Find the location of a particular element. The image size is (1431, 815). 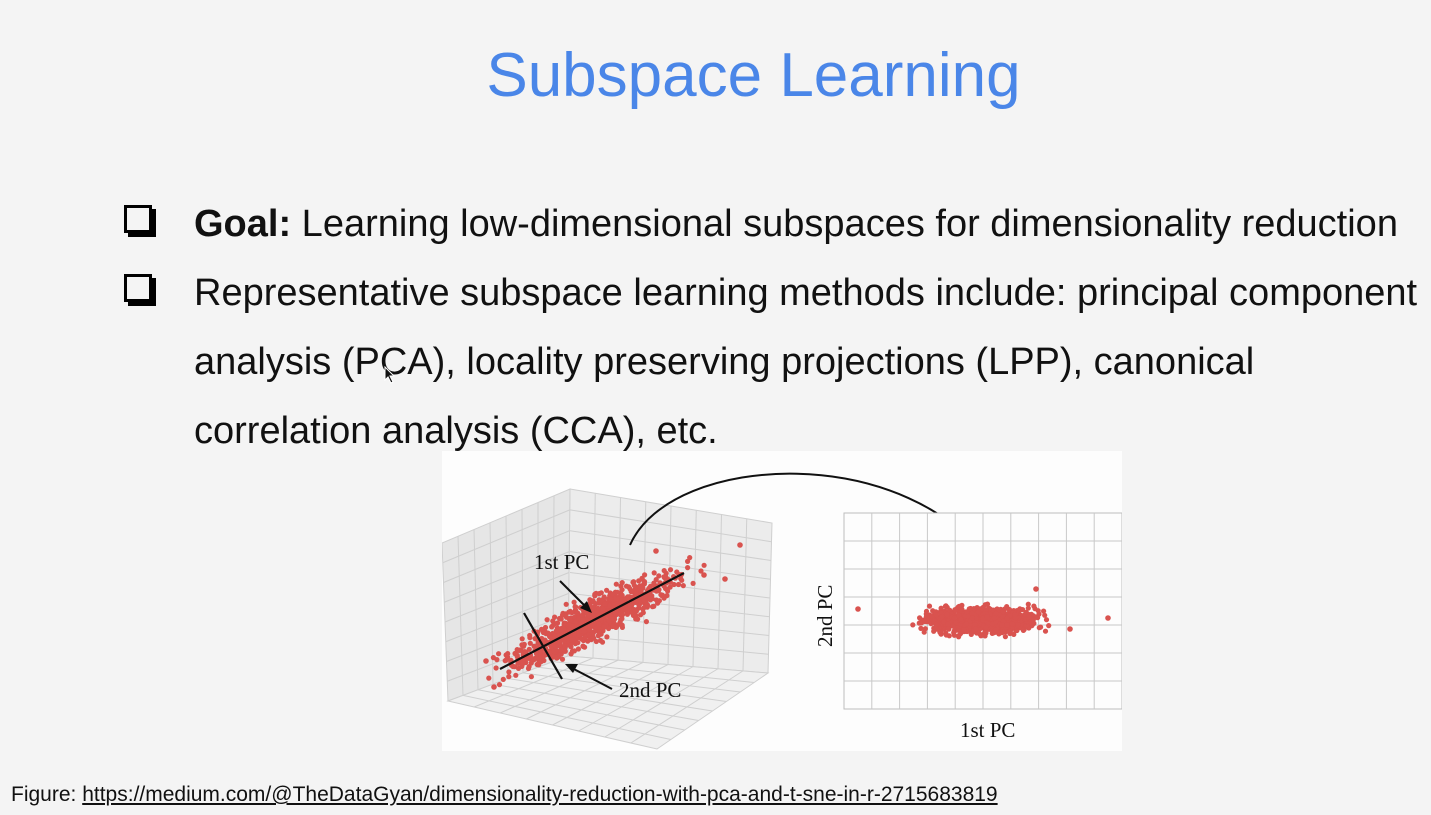

goal-label: Goal: is located at coordinates (243, 224).